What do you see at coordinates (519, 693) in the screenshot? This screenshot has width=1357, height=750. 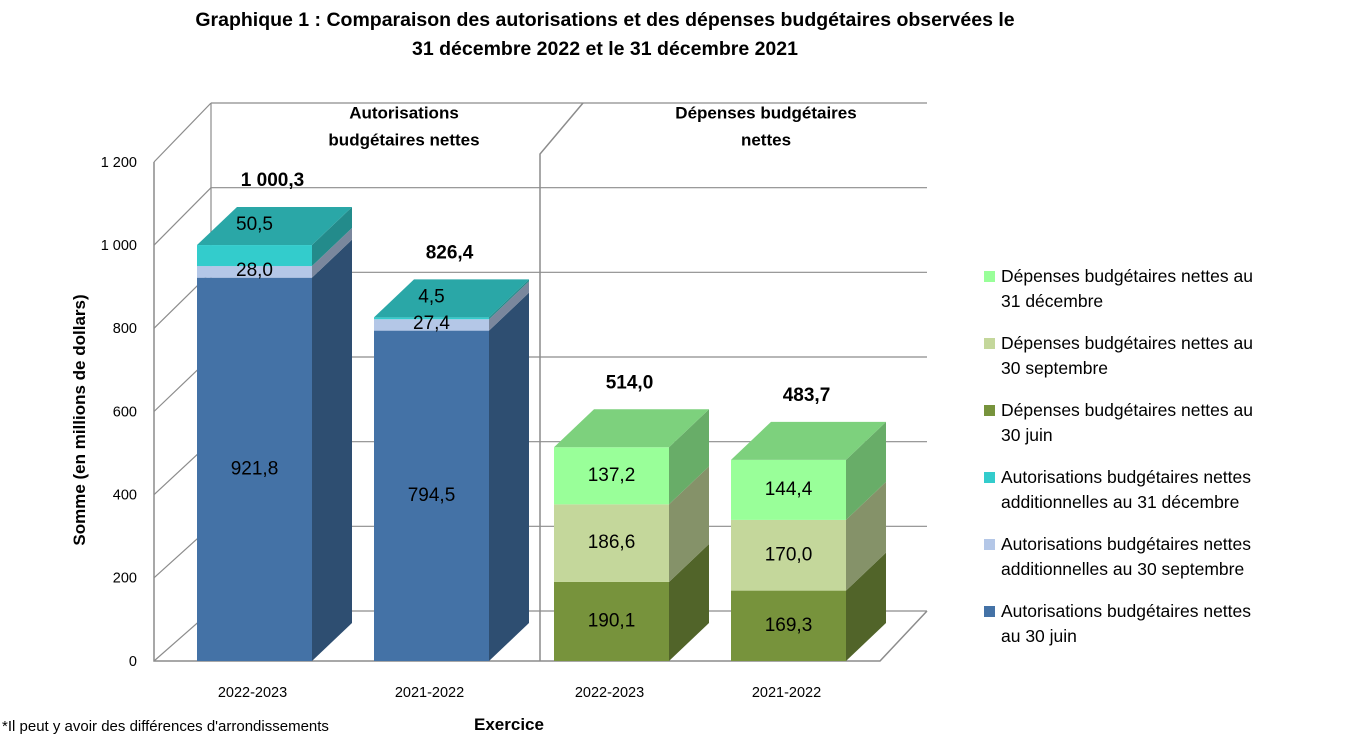 I see `x-axis-tick-labels: 2022-2023 2021-2022 2022-2023 2021-2022` at bounding box center [519, 693].